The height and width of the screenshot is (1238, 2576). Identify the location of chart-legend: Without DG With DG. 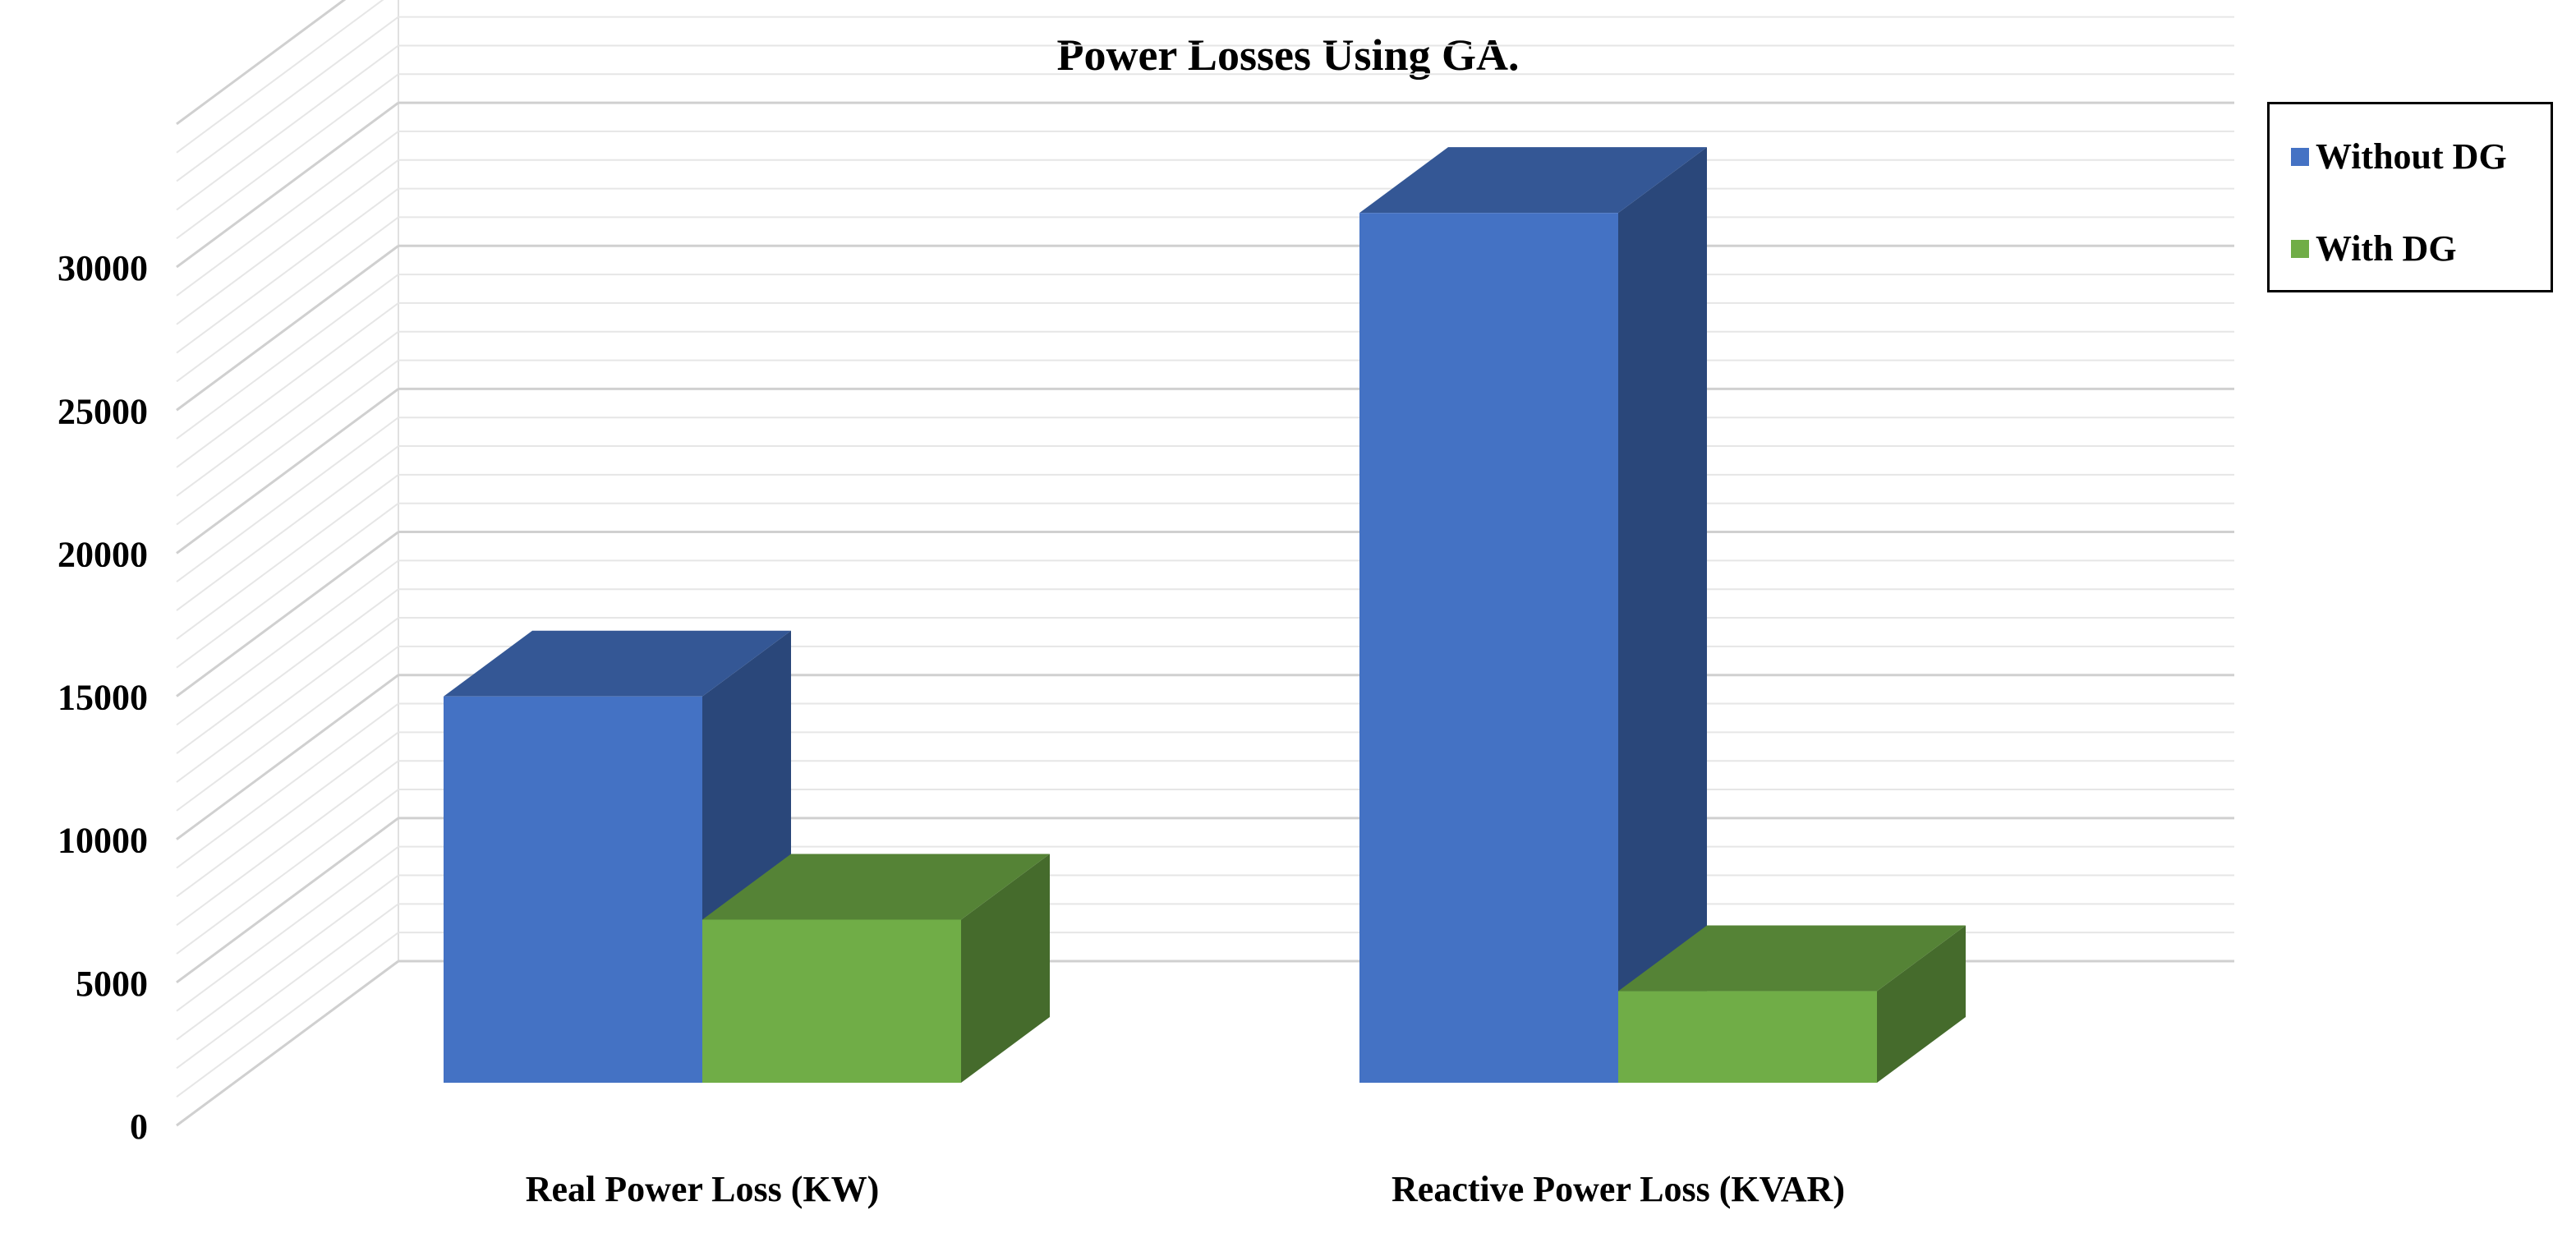
(2410, 197).